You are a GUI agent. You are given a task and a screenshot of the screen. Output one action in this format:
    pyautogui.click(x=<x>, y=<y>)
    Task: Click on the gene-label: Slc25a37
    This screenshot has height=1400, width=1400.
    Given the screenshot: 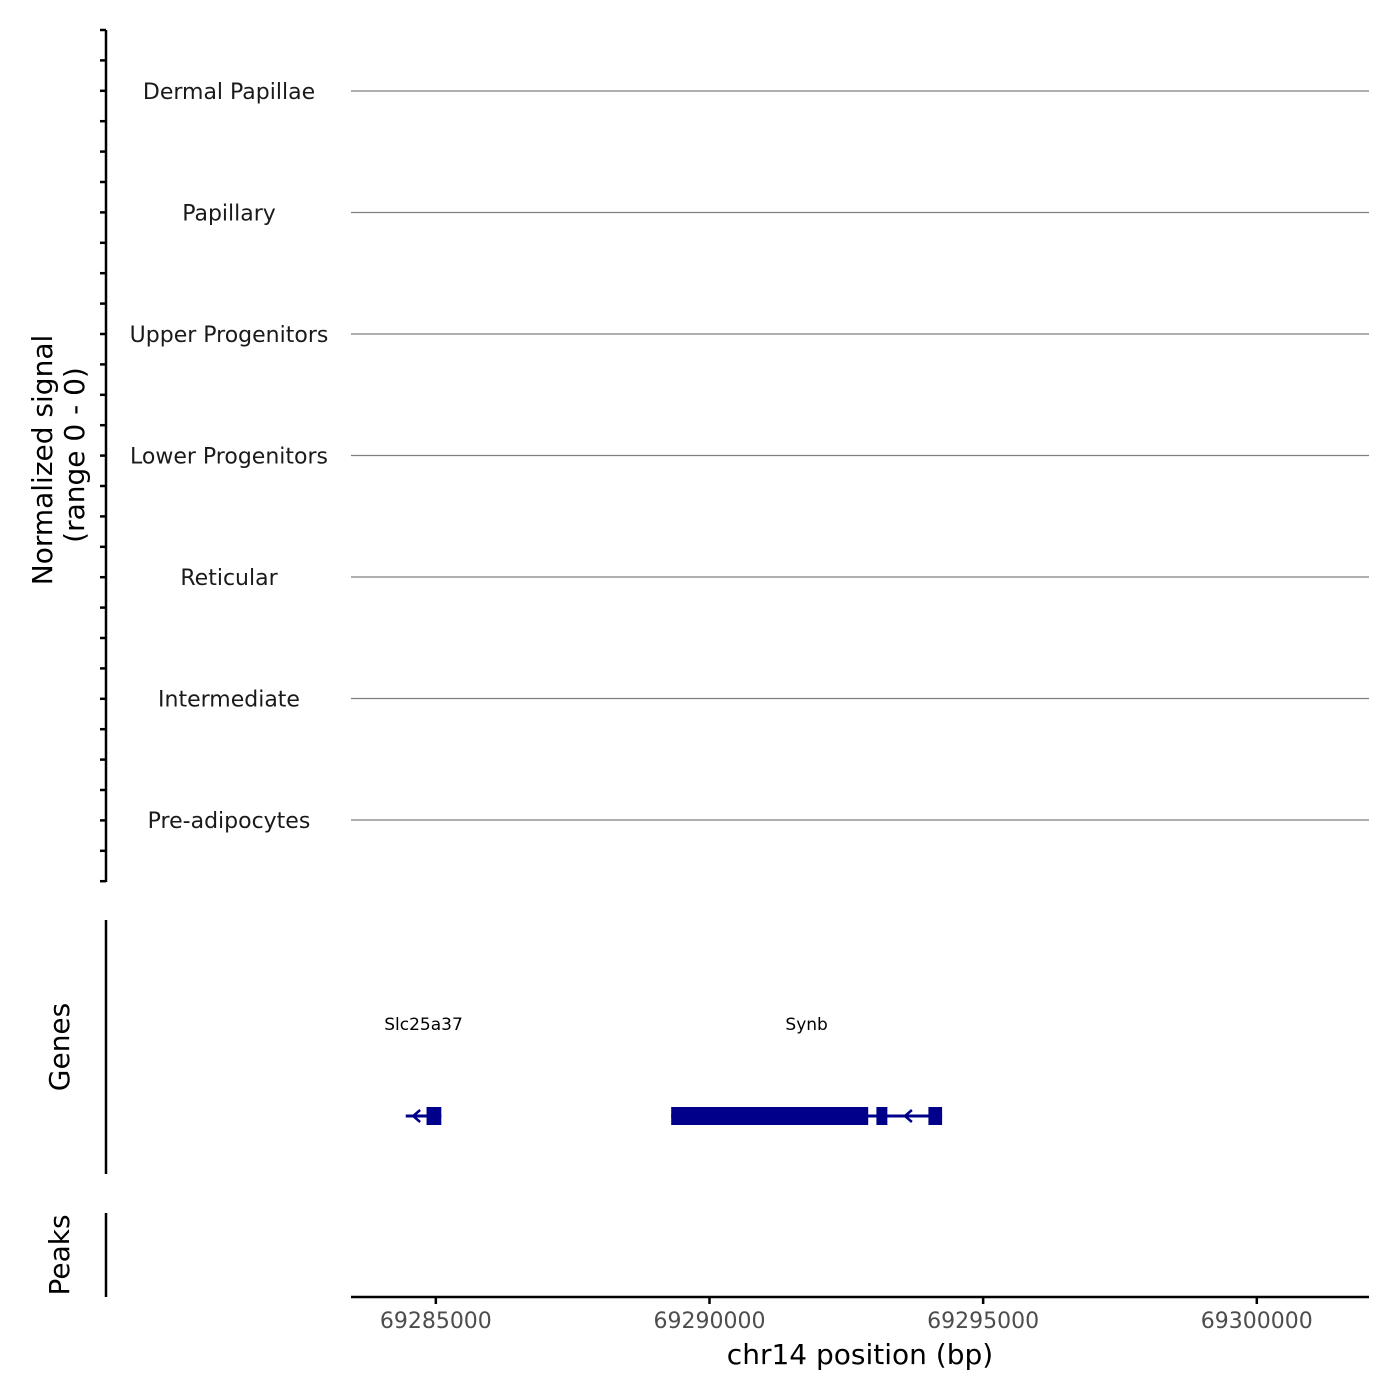 What is the action you would take?
    pyautogui.click(x=423, y=1025)
    